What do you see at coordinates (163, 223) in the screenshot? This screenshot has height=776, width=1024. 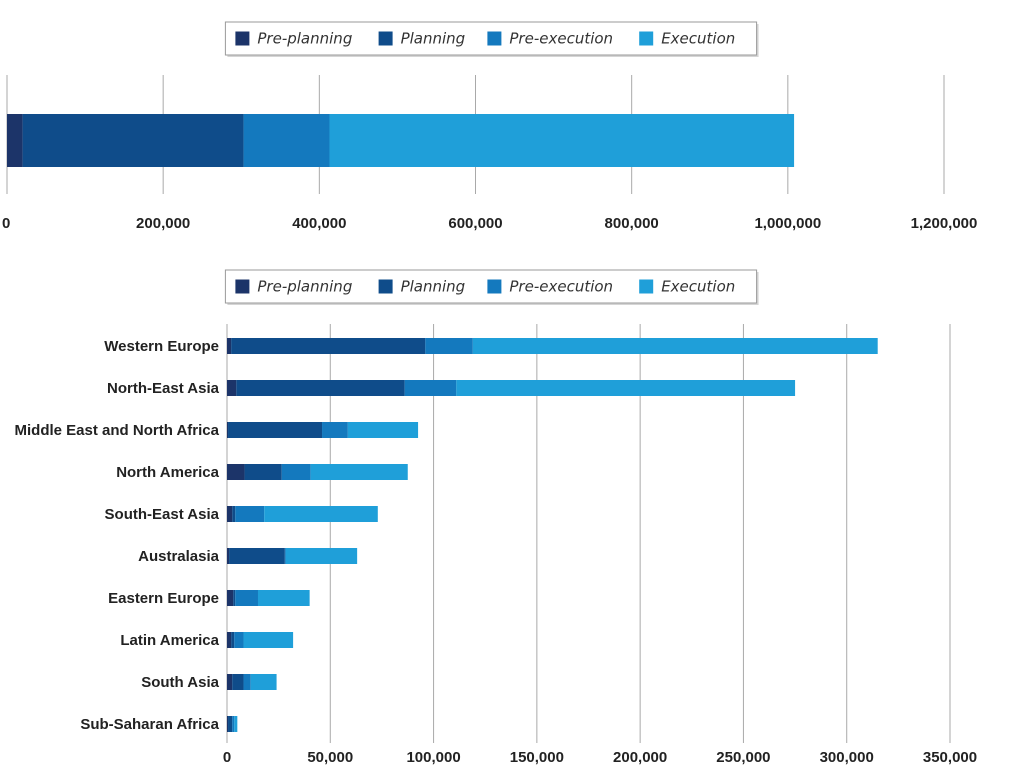 I see `chart1-x-tick-label: 200,000` at bounding box center [163, 223].